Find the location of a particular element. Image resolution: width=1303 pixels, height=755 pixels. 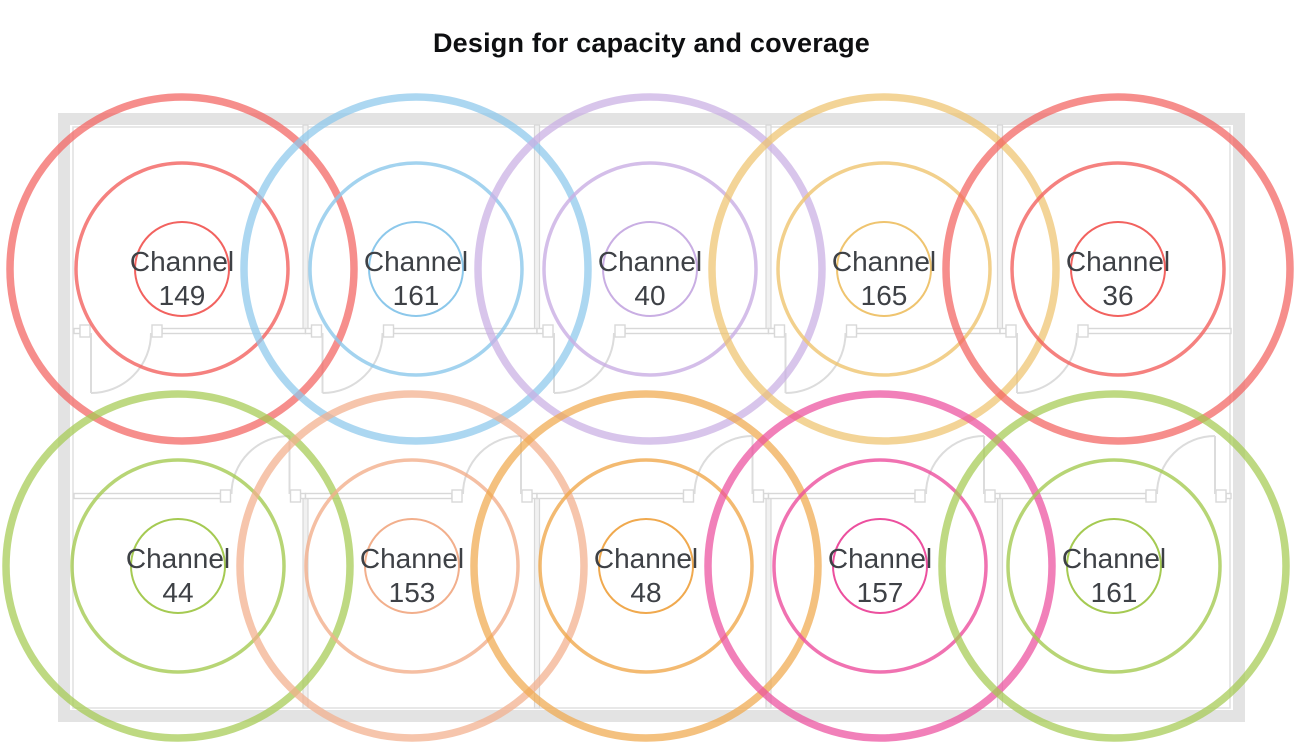

ap-label: Channel 165 is located at coordinates (884, 278).